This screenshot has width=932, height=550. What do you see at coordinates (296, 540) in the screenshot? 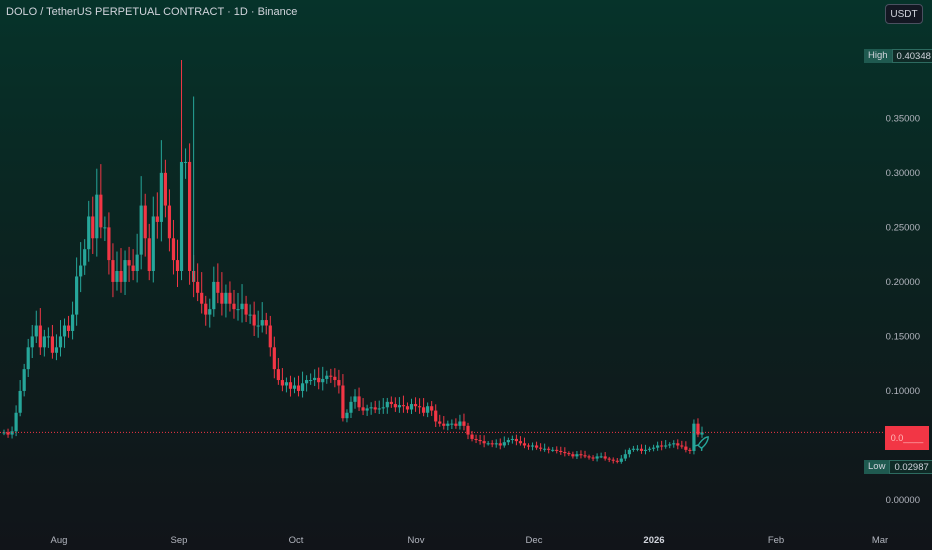
I see `x-tick-label: Oct` at bounding box center [296, 540].